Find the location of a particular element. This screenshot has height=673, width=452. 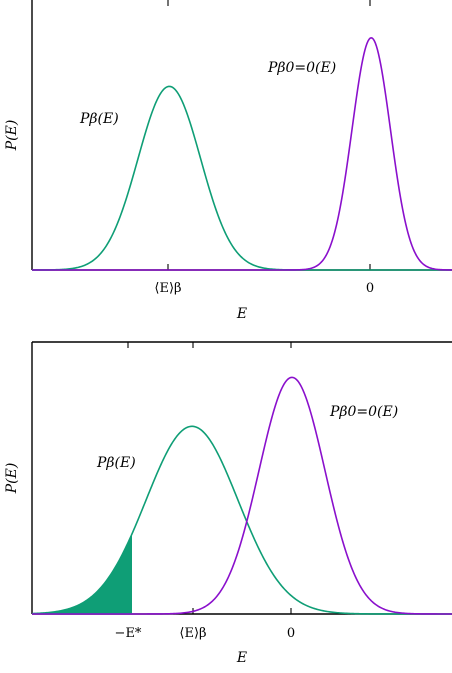

top-x-tick-label-mean: ⟨E⟩β is located at coordinates (167, 288).